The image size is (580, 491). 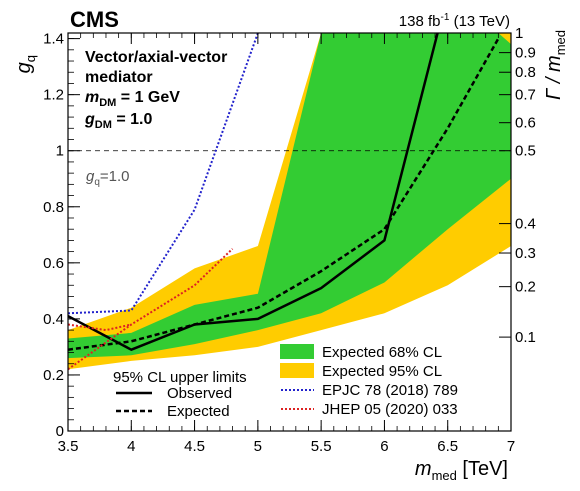 What do you see at coordinates (420, 21) in the screenshot?
I see `lumi-value: 138 fb` at bounding box center [420, 21].